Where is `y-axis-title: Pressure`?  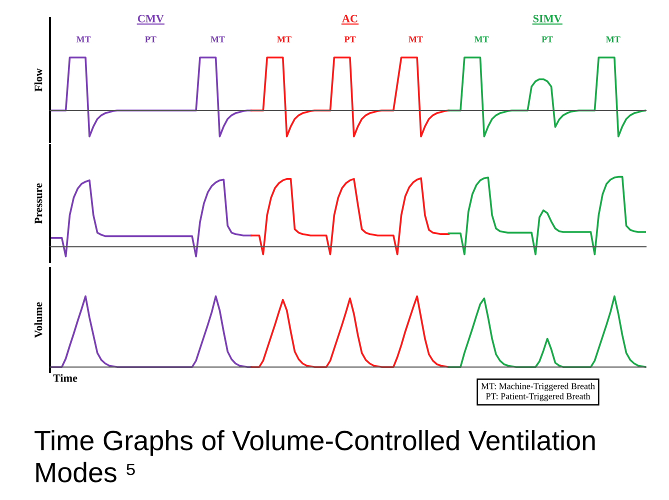 y-axis-title: Pressure is located at coordinates (38, 203).